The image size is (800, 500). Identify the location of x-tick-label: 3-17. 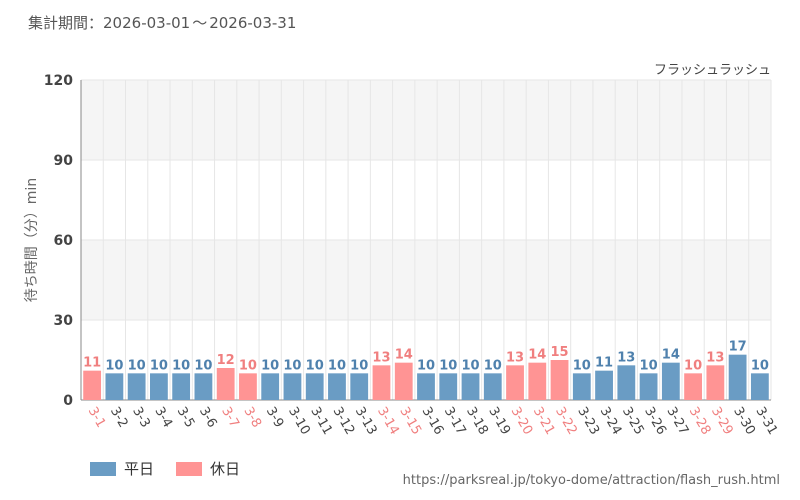
(455, 421).